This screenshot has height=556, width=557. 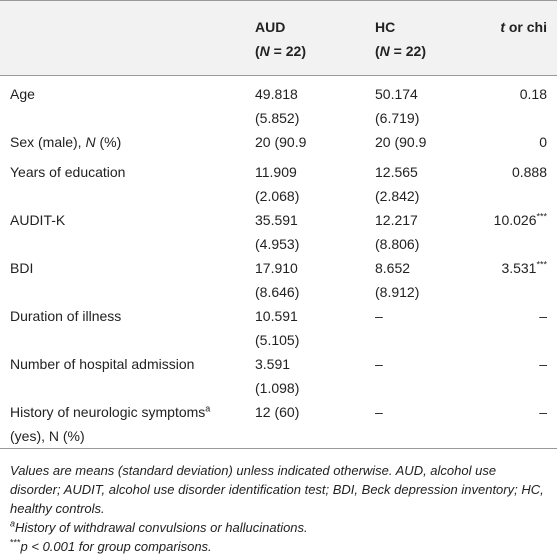 What do you see at coordinates (543, 142) in the screenshot?
I see `stat-text: 0` at bounding box center [543, 142].